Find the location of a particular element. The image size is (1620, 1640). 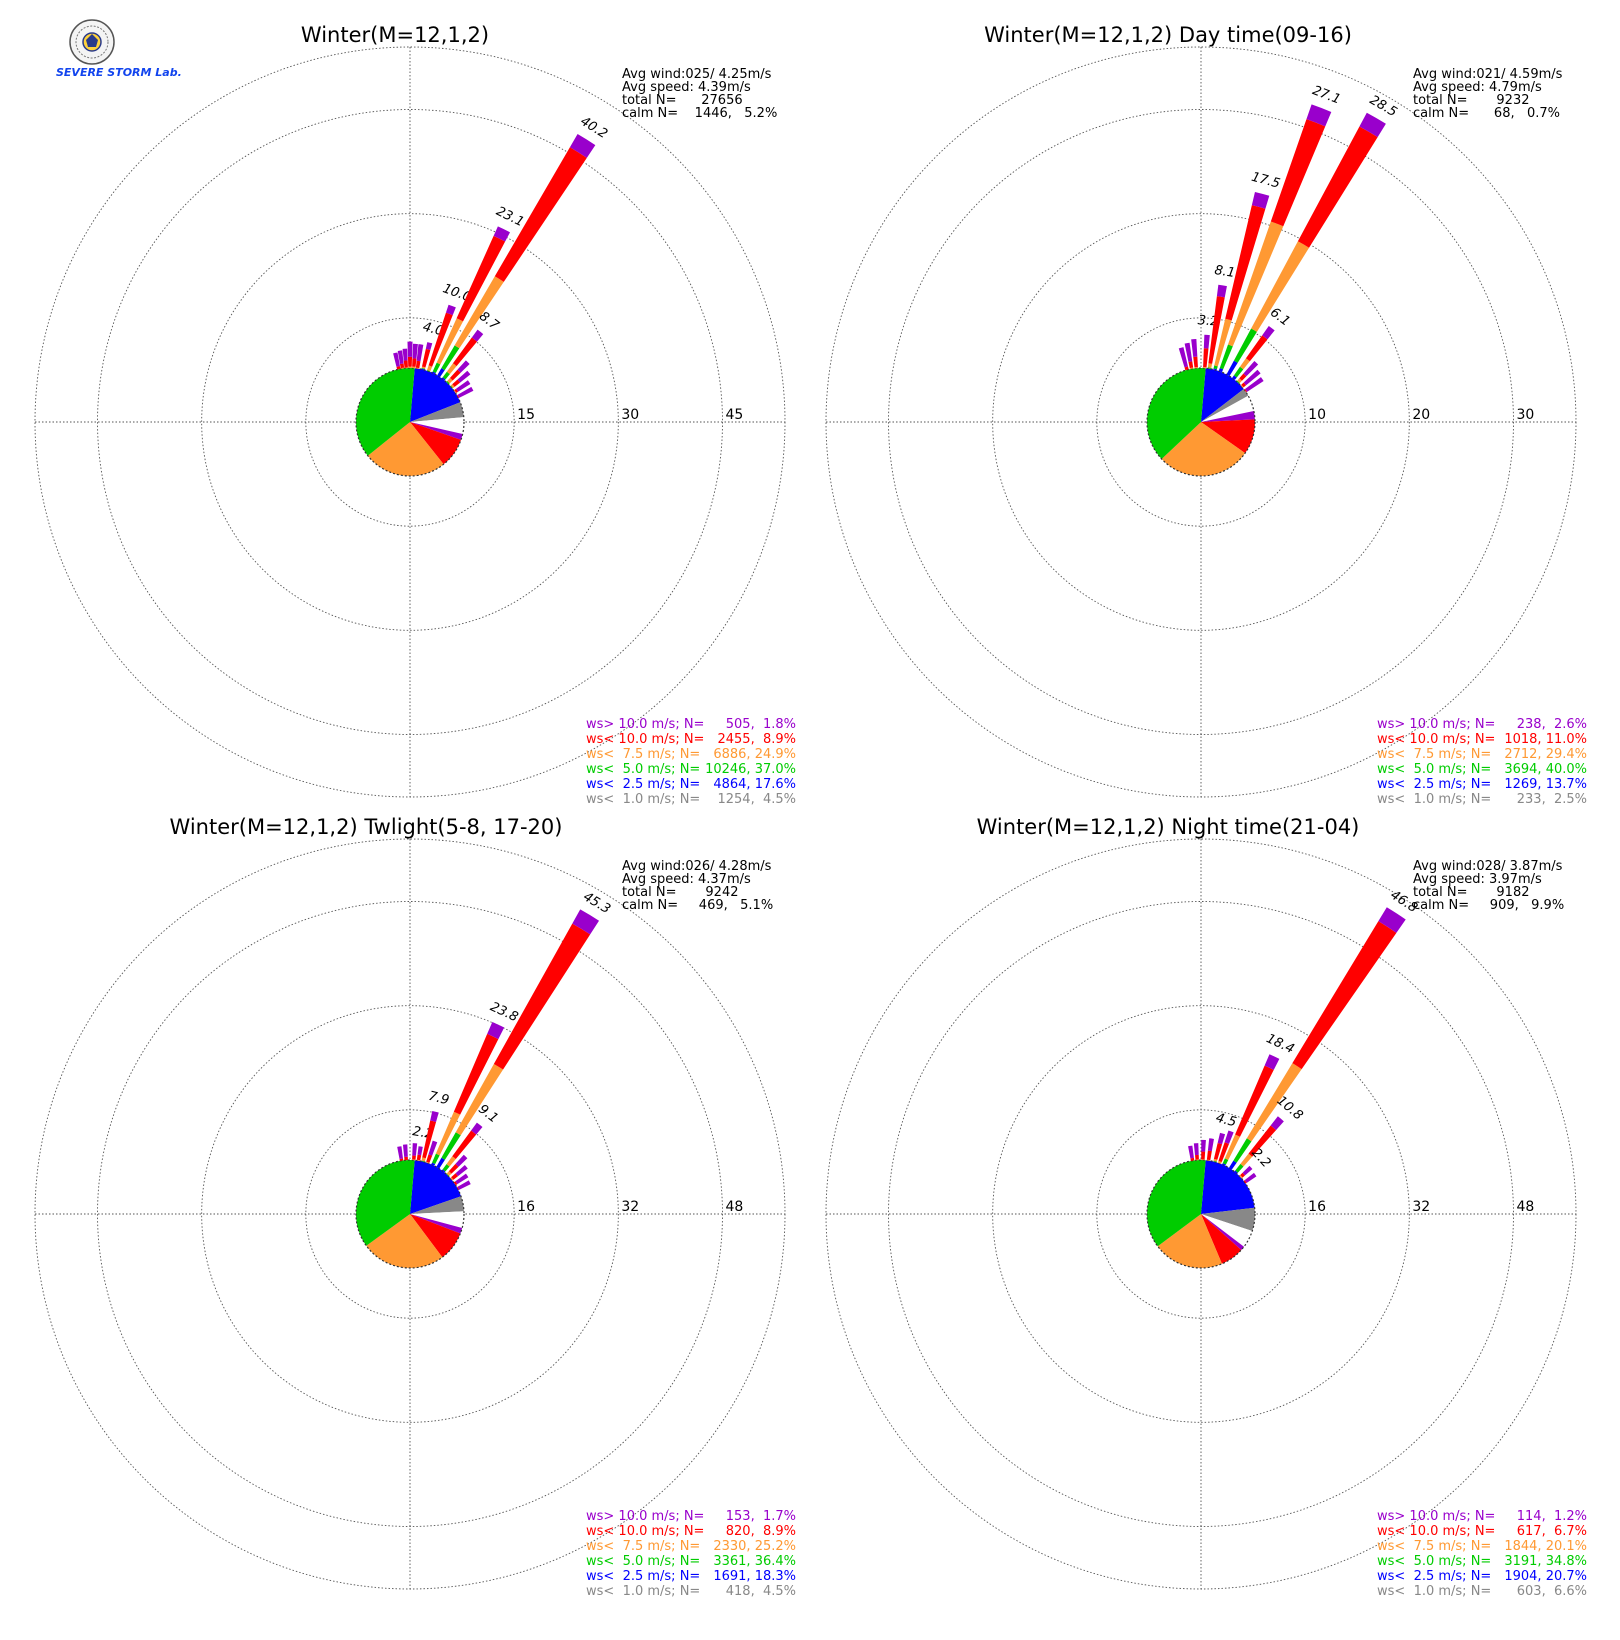

legend-value: 238, 2.6% is located at coordinates (1552, 724).